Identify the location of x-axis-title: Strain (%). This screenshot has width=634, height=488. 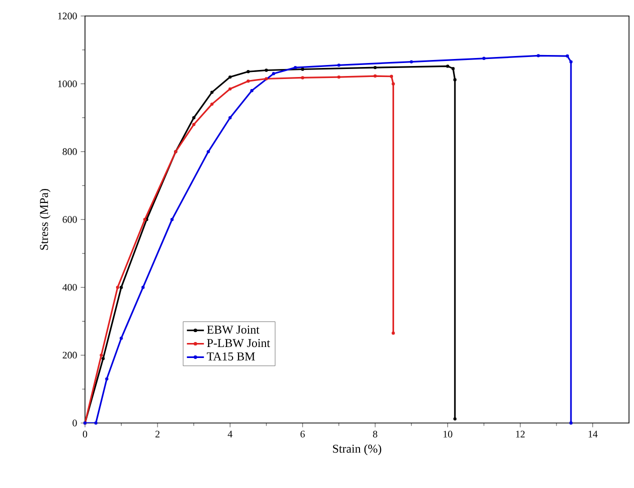
(357, 450).